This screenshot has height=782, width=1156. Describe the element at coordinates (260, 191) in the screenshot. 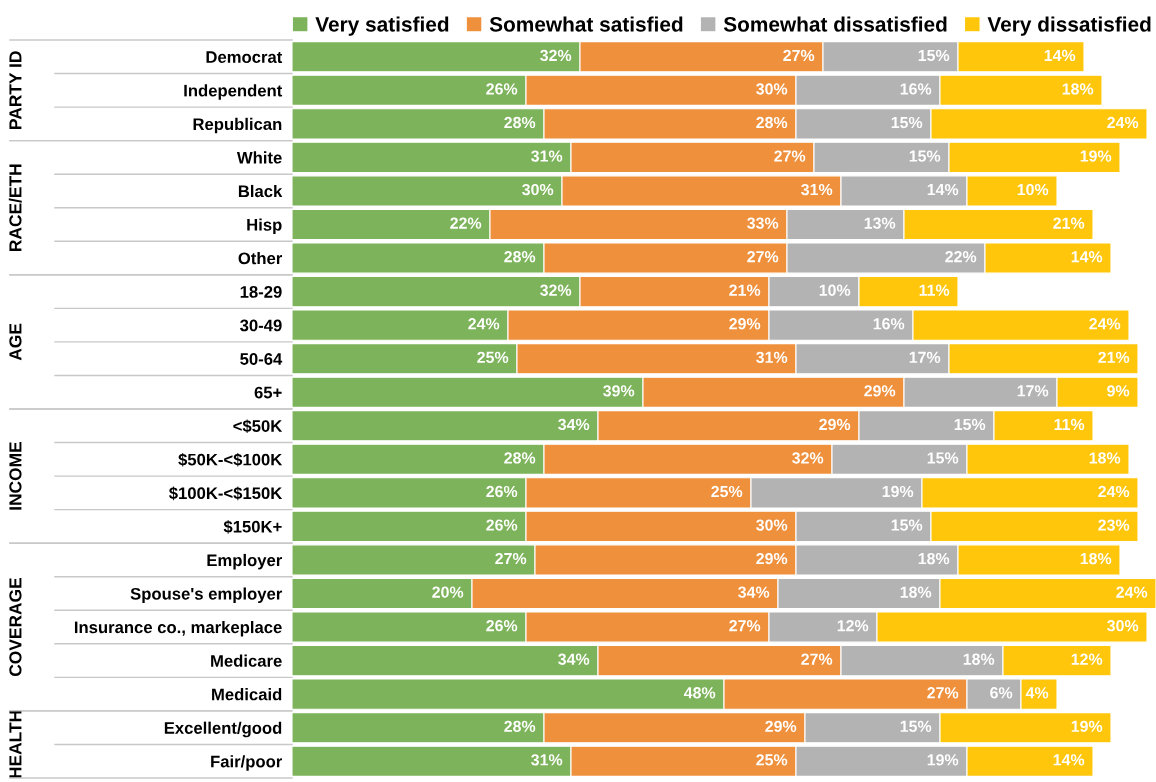

I see `y-tick-label: Black` at that location.